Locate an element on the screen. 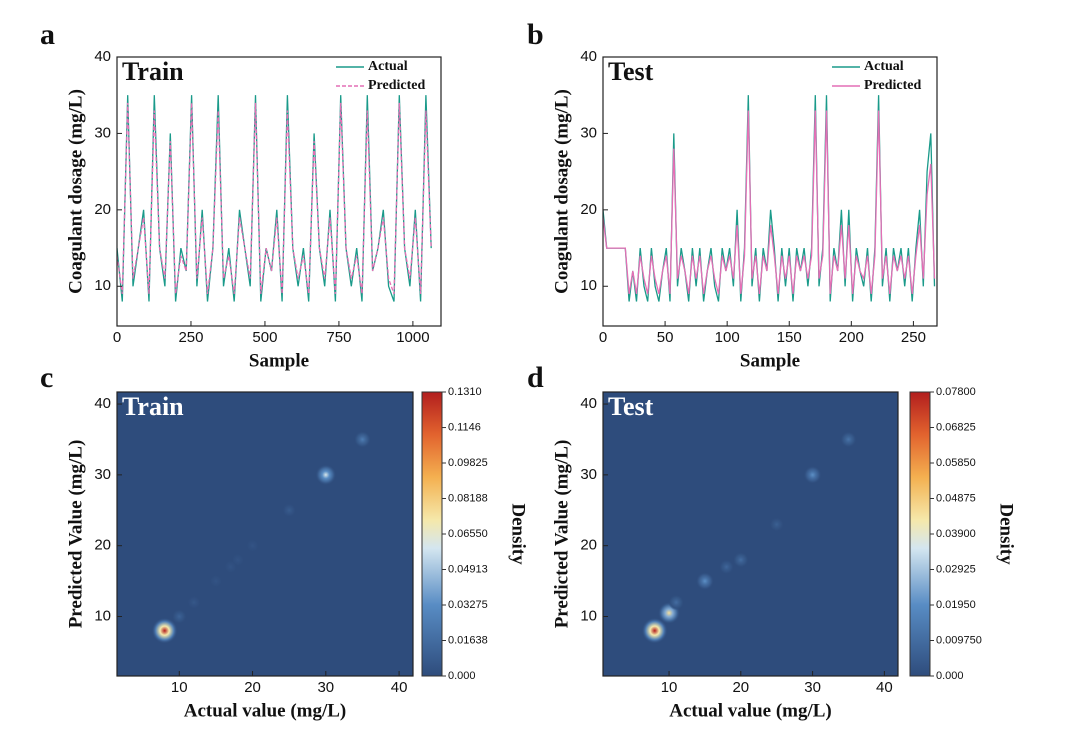 The image size is (1080, 742). x-tick-label: 50 is located at coordinates (665, 337).